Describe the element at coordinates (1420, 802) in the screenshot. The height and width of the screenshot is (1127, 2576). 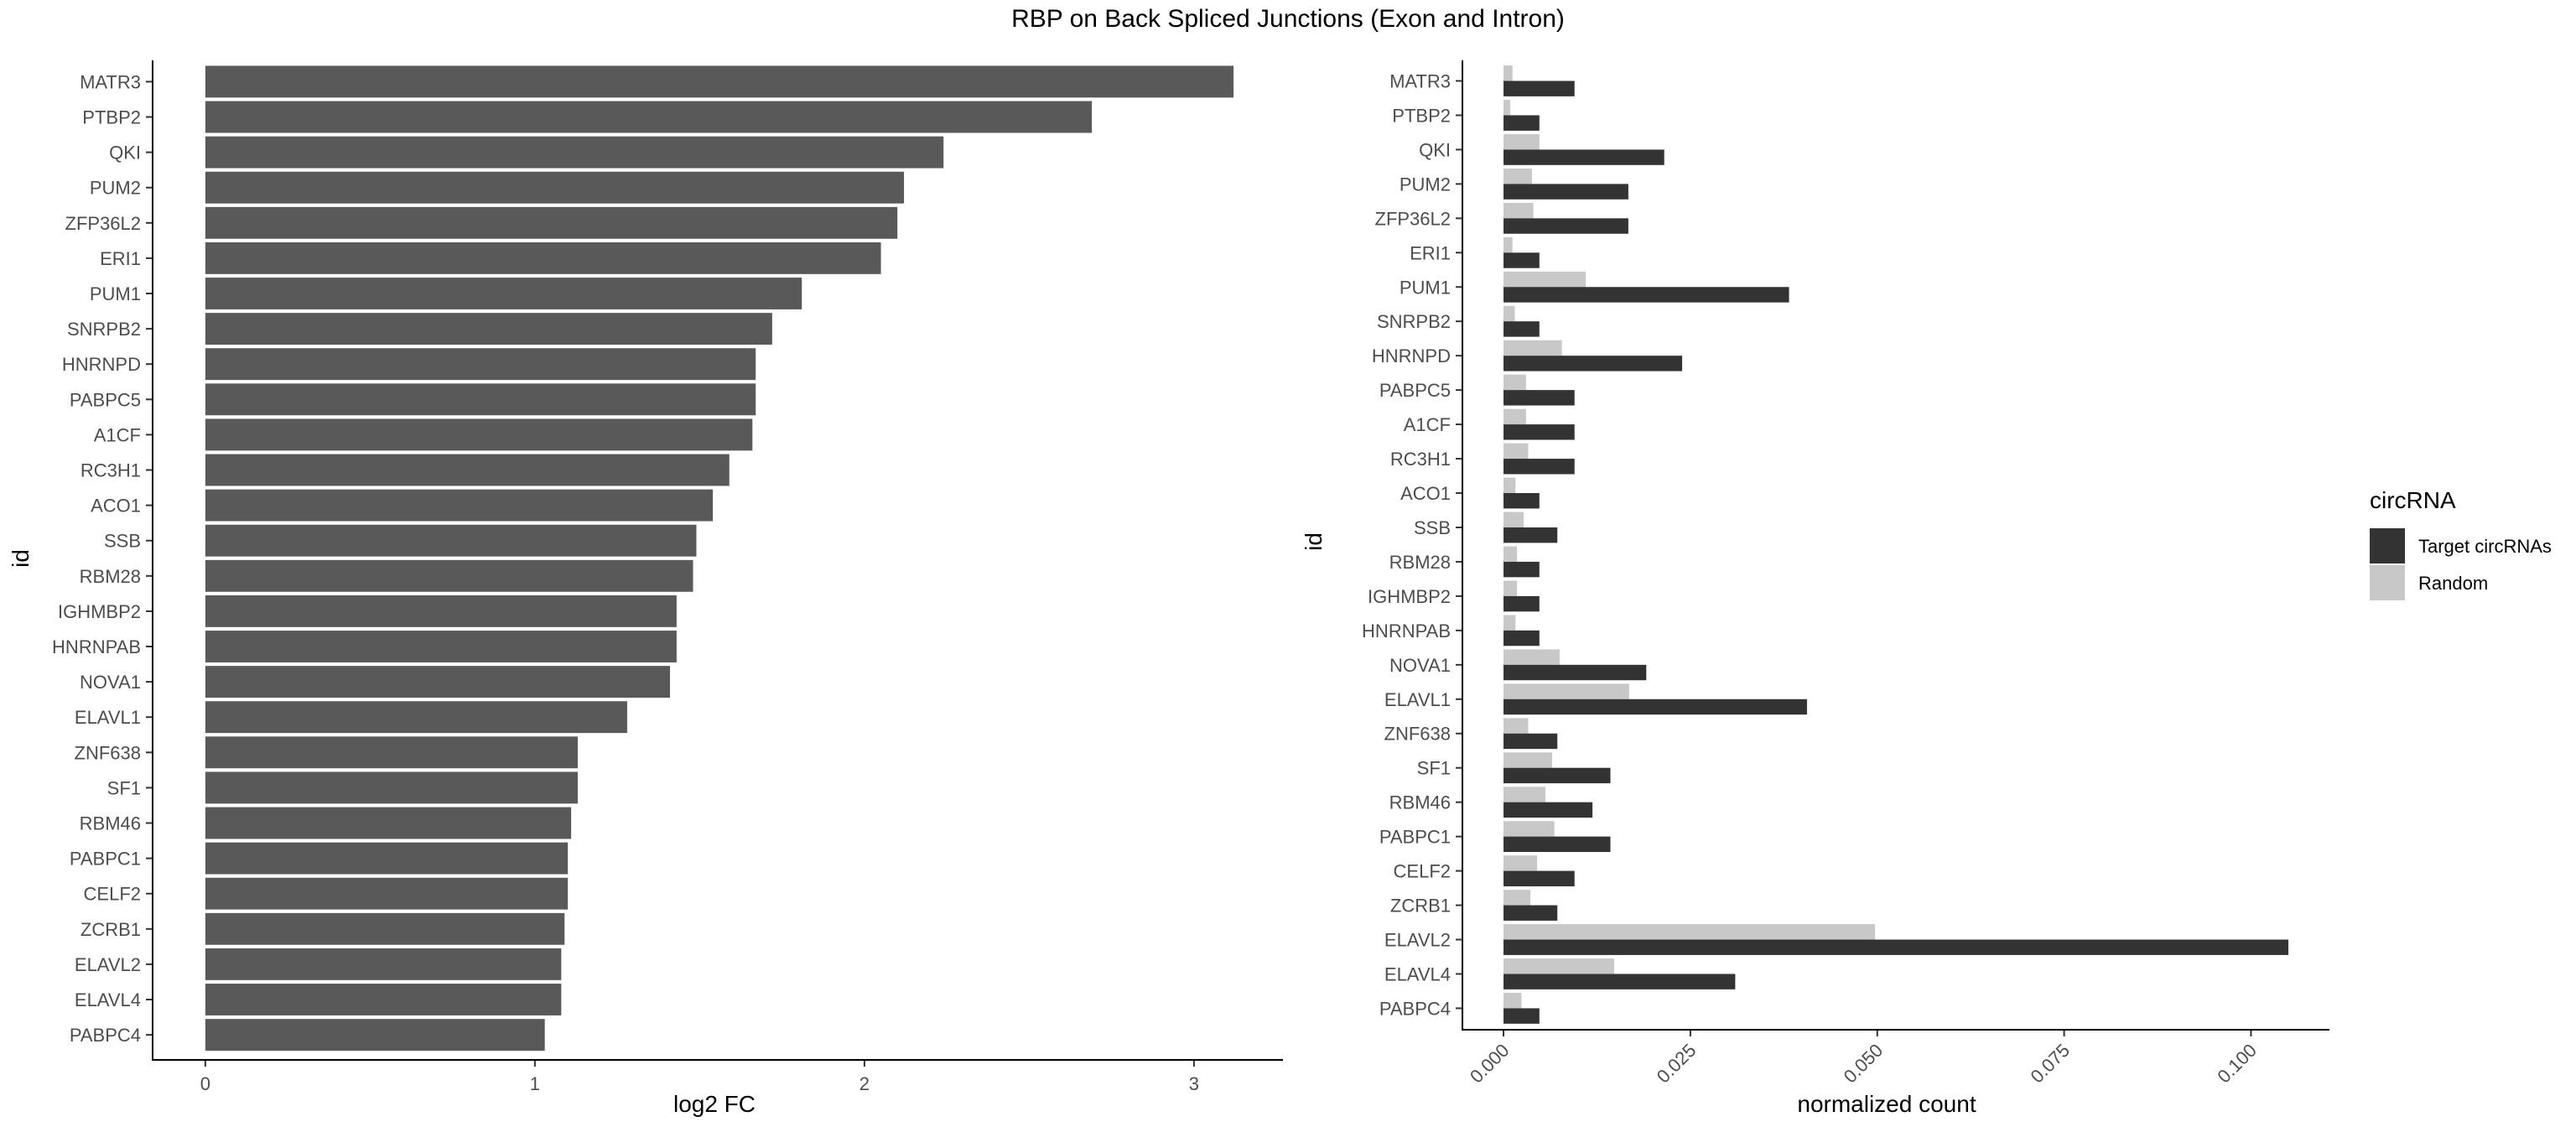
I see `right-y-tick-label: RBM46` at that location.